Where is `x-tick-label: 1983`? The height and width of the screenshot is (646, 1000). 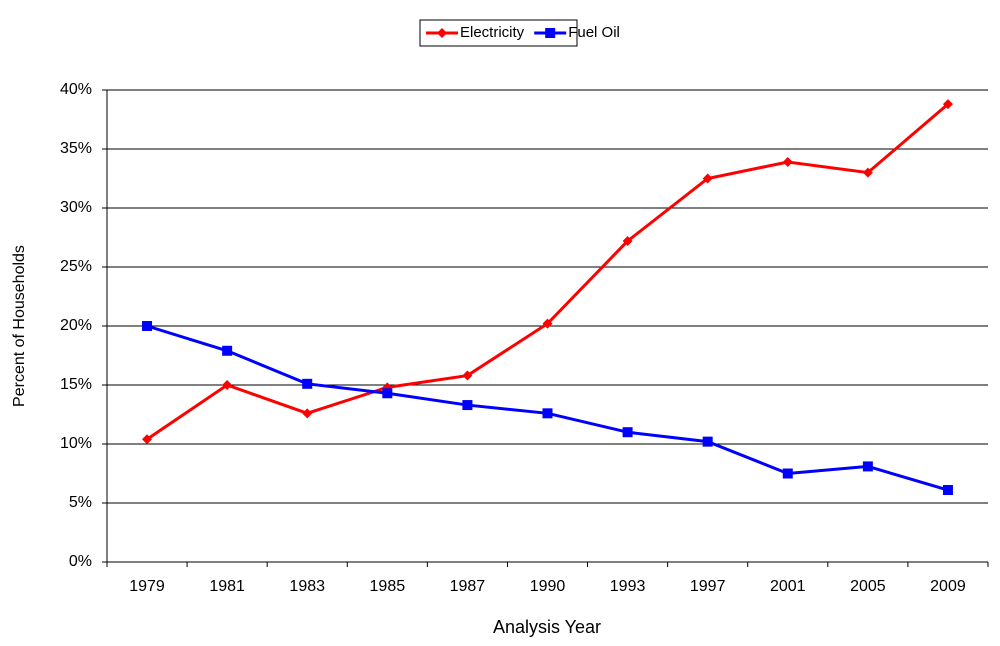
x-tick-label: 1983 is located at coordinates (307, 586).